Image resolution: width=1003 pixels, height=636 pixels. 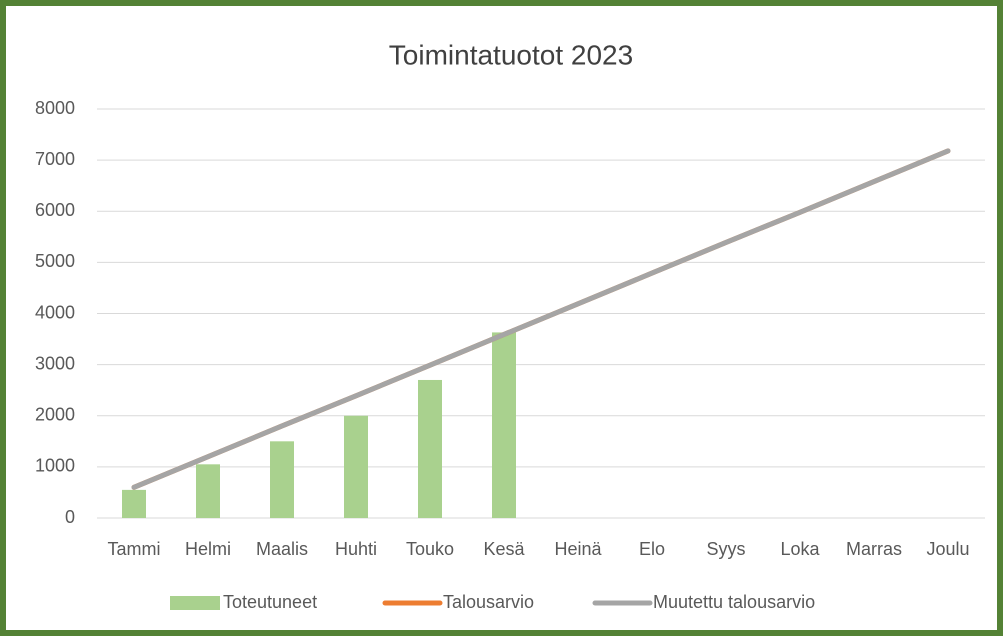 I want to click on x-tick-label: Loka, so click(x=800, y=549).